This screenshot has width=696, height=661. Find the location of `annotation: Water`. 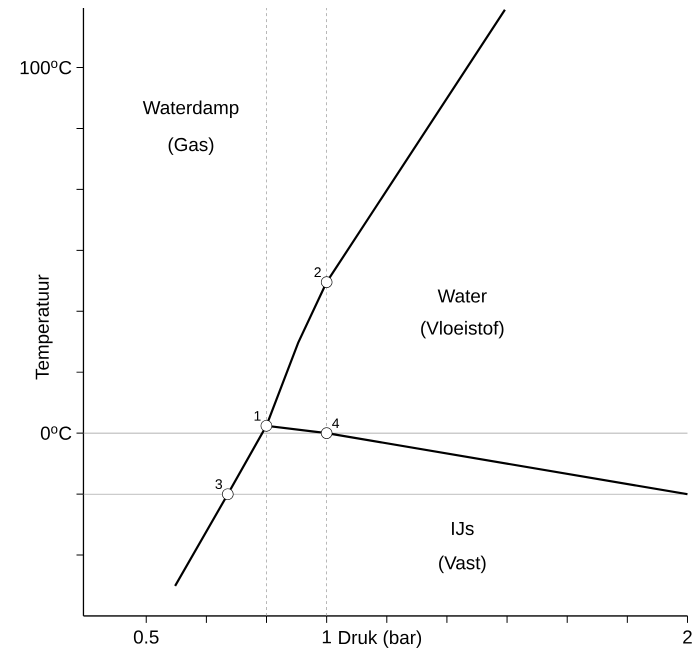

annotation: Water is located at coordinates (462, 296).